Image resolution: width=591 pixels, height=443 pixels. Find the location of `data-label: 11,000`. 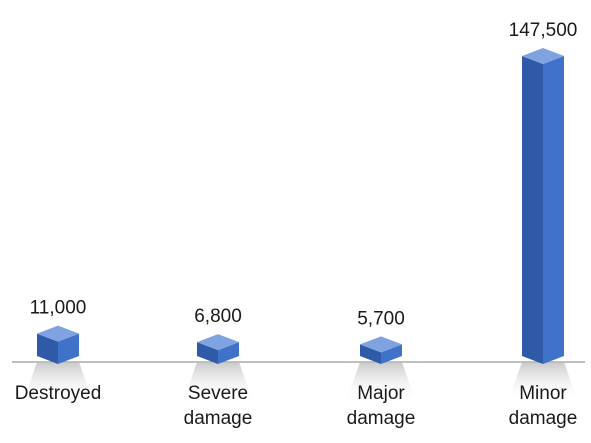

data-label: 11,000 is located at coordinates (58, 308).